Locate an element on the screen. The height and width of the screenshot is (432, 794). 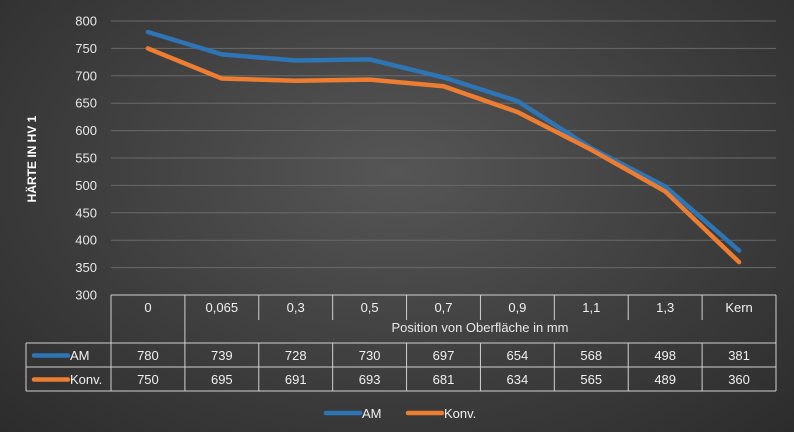
legend-label: Konv. is located at coordinates (460, 413).